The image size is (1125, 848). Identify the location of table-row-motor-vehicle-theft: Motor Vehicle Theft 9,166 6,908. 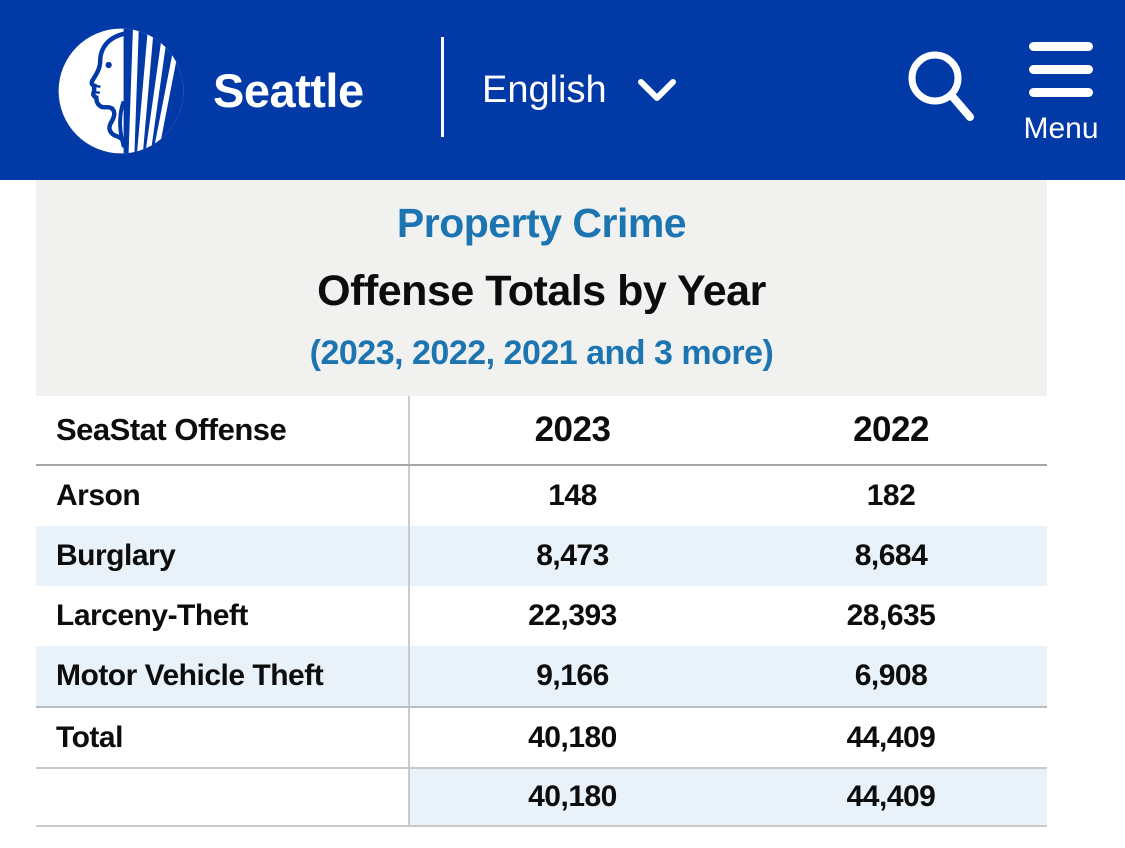
(541, 676).